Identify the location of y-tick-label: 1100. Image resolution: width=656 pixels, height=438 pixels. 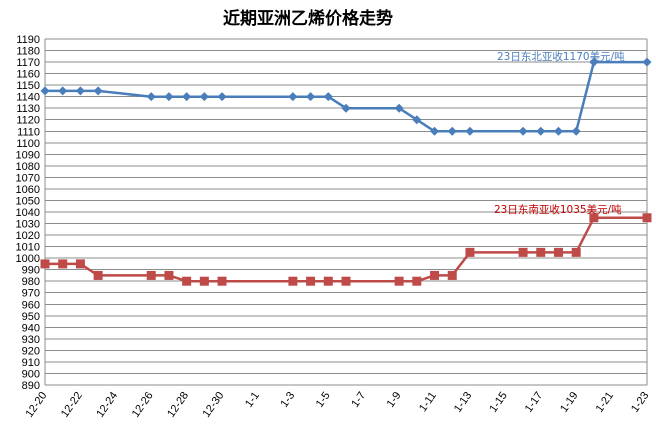
(28, 144).